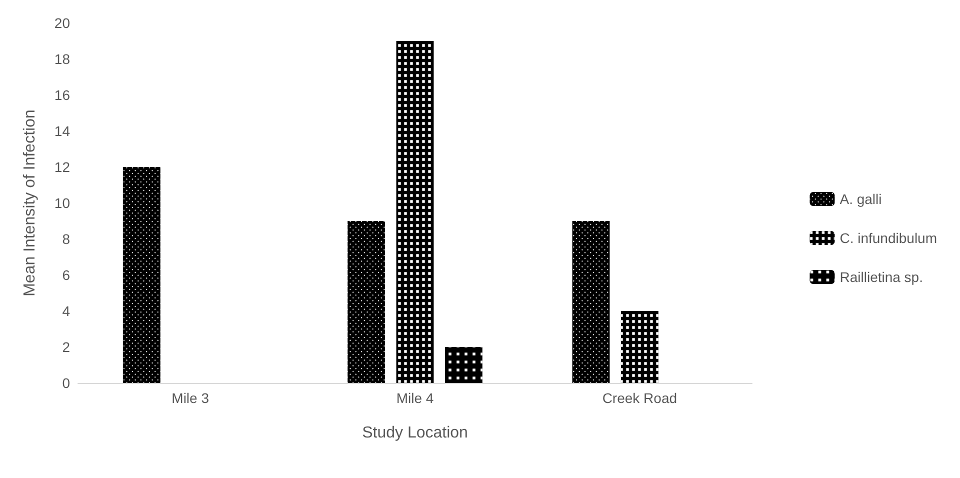 The image size is (960, 478). What do you see at coordinates (62, 131) in the screenshot?
I see `y-tick-label: 14` at bounding box center [62, 131].